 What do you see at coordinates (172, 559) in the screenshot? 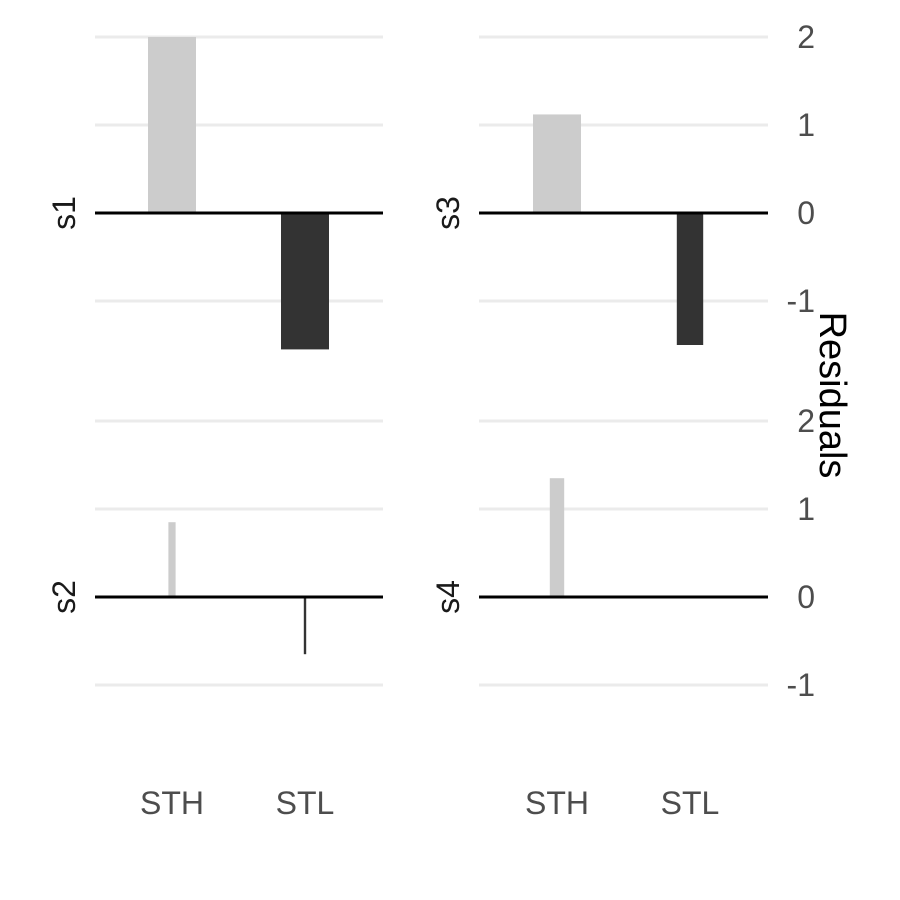
I see `bar-s2-sth` at bounding box center [172, 559].